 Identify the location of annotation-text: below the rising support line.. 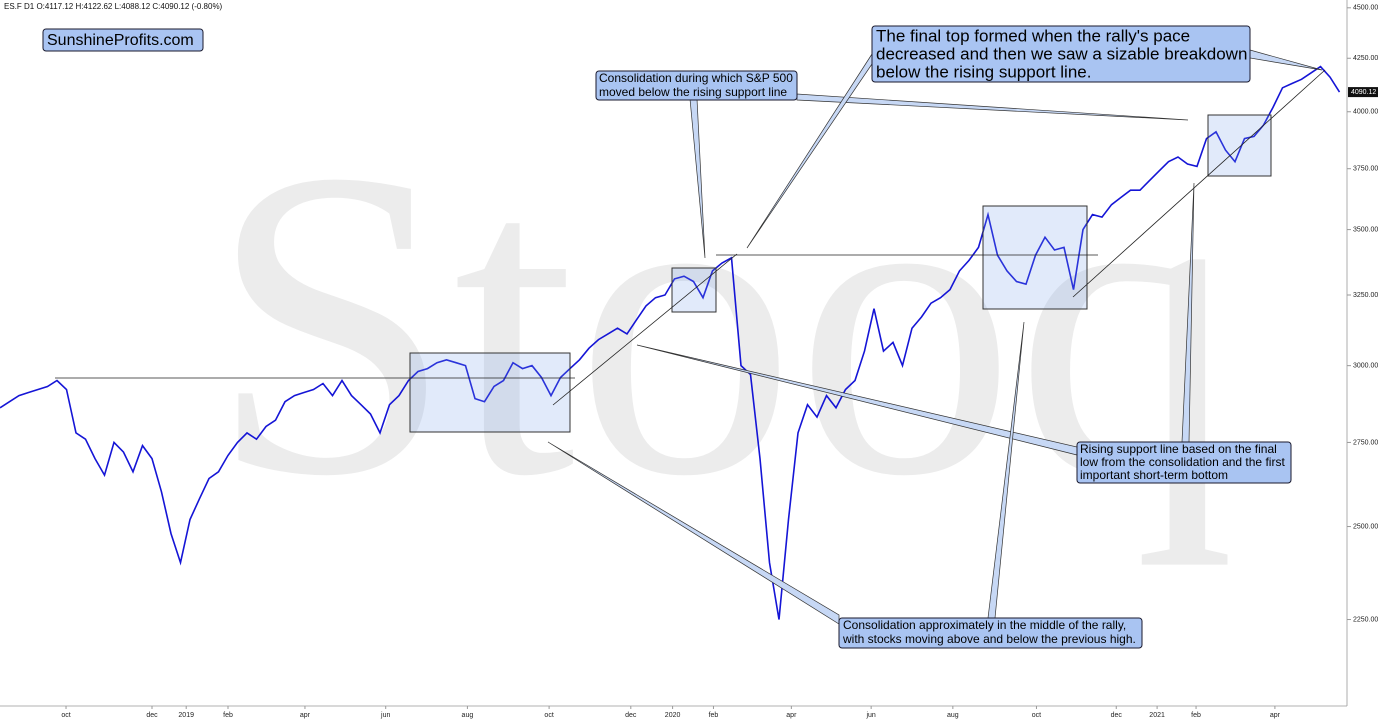
(983, 71).